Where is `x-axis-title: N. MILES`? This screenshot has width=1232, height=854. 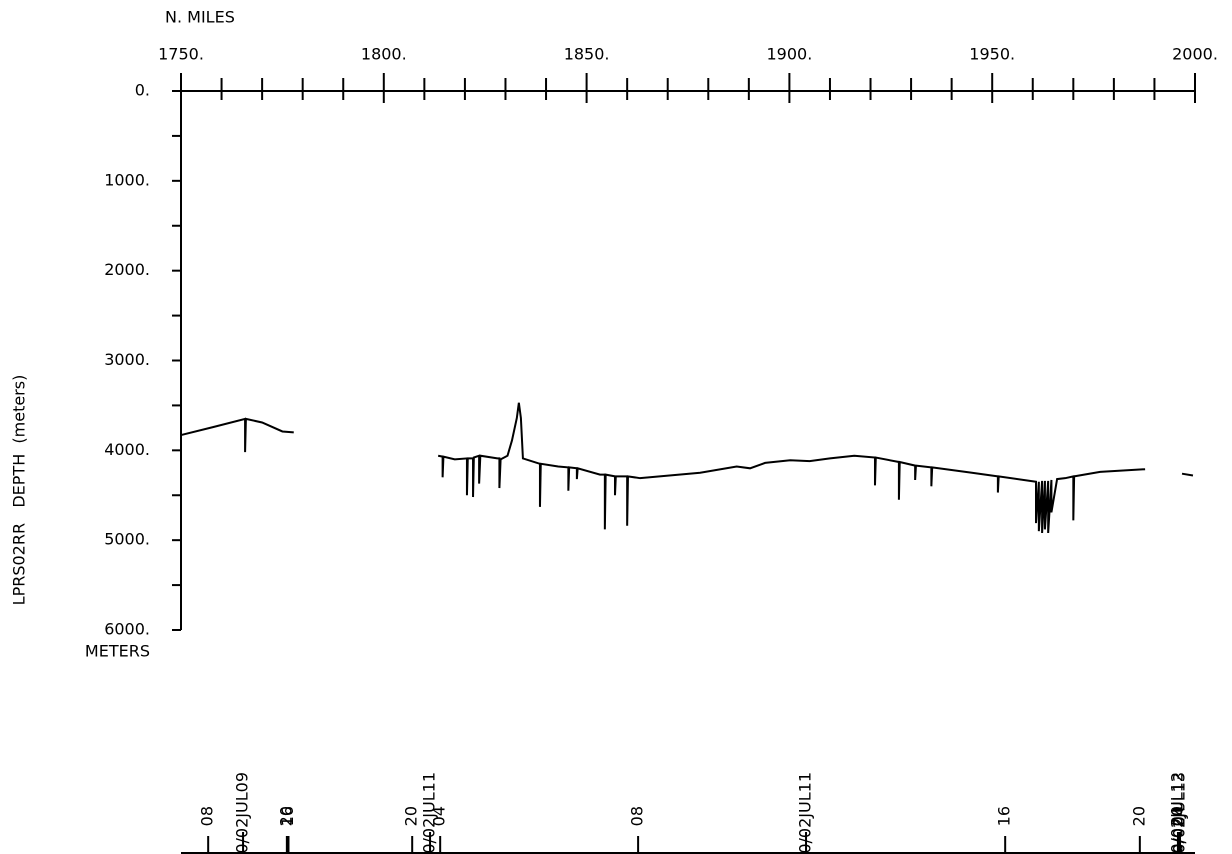
x-axis-title: N. MILES is located at coordinates (200, 17).